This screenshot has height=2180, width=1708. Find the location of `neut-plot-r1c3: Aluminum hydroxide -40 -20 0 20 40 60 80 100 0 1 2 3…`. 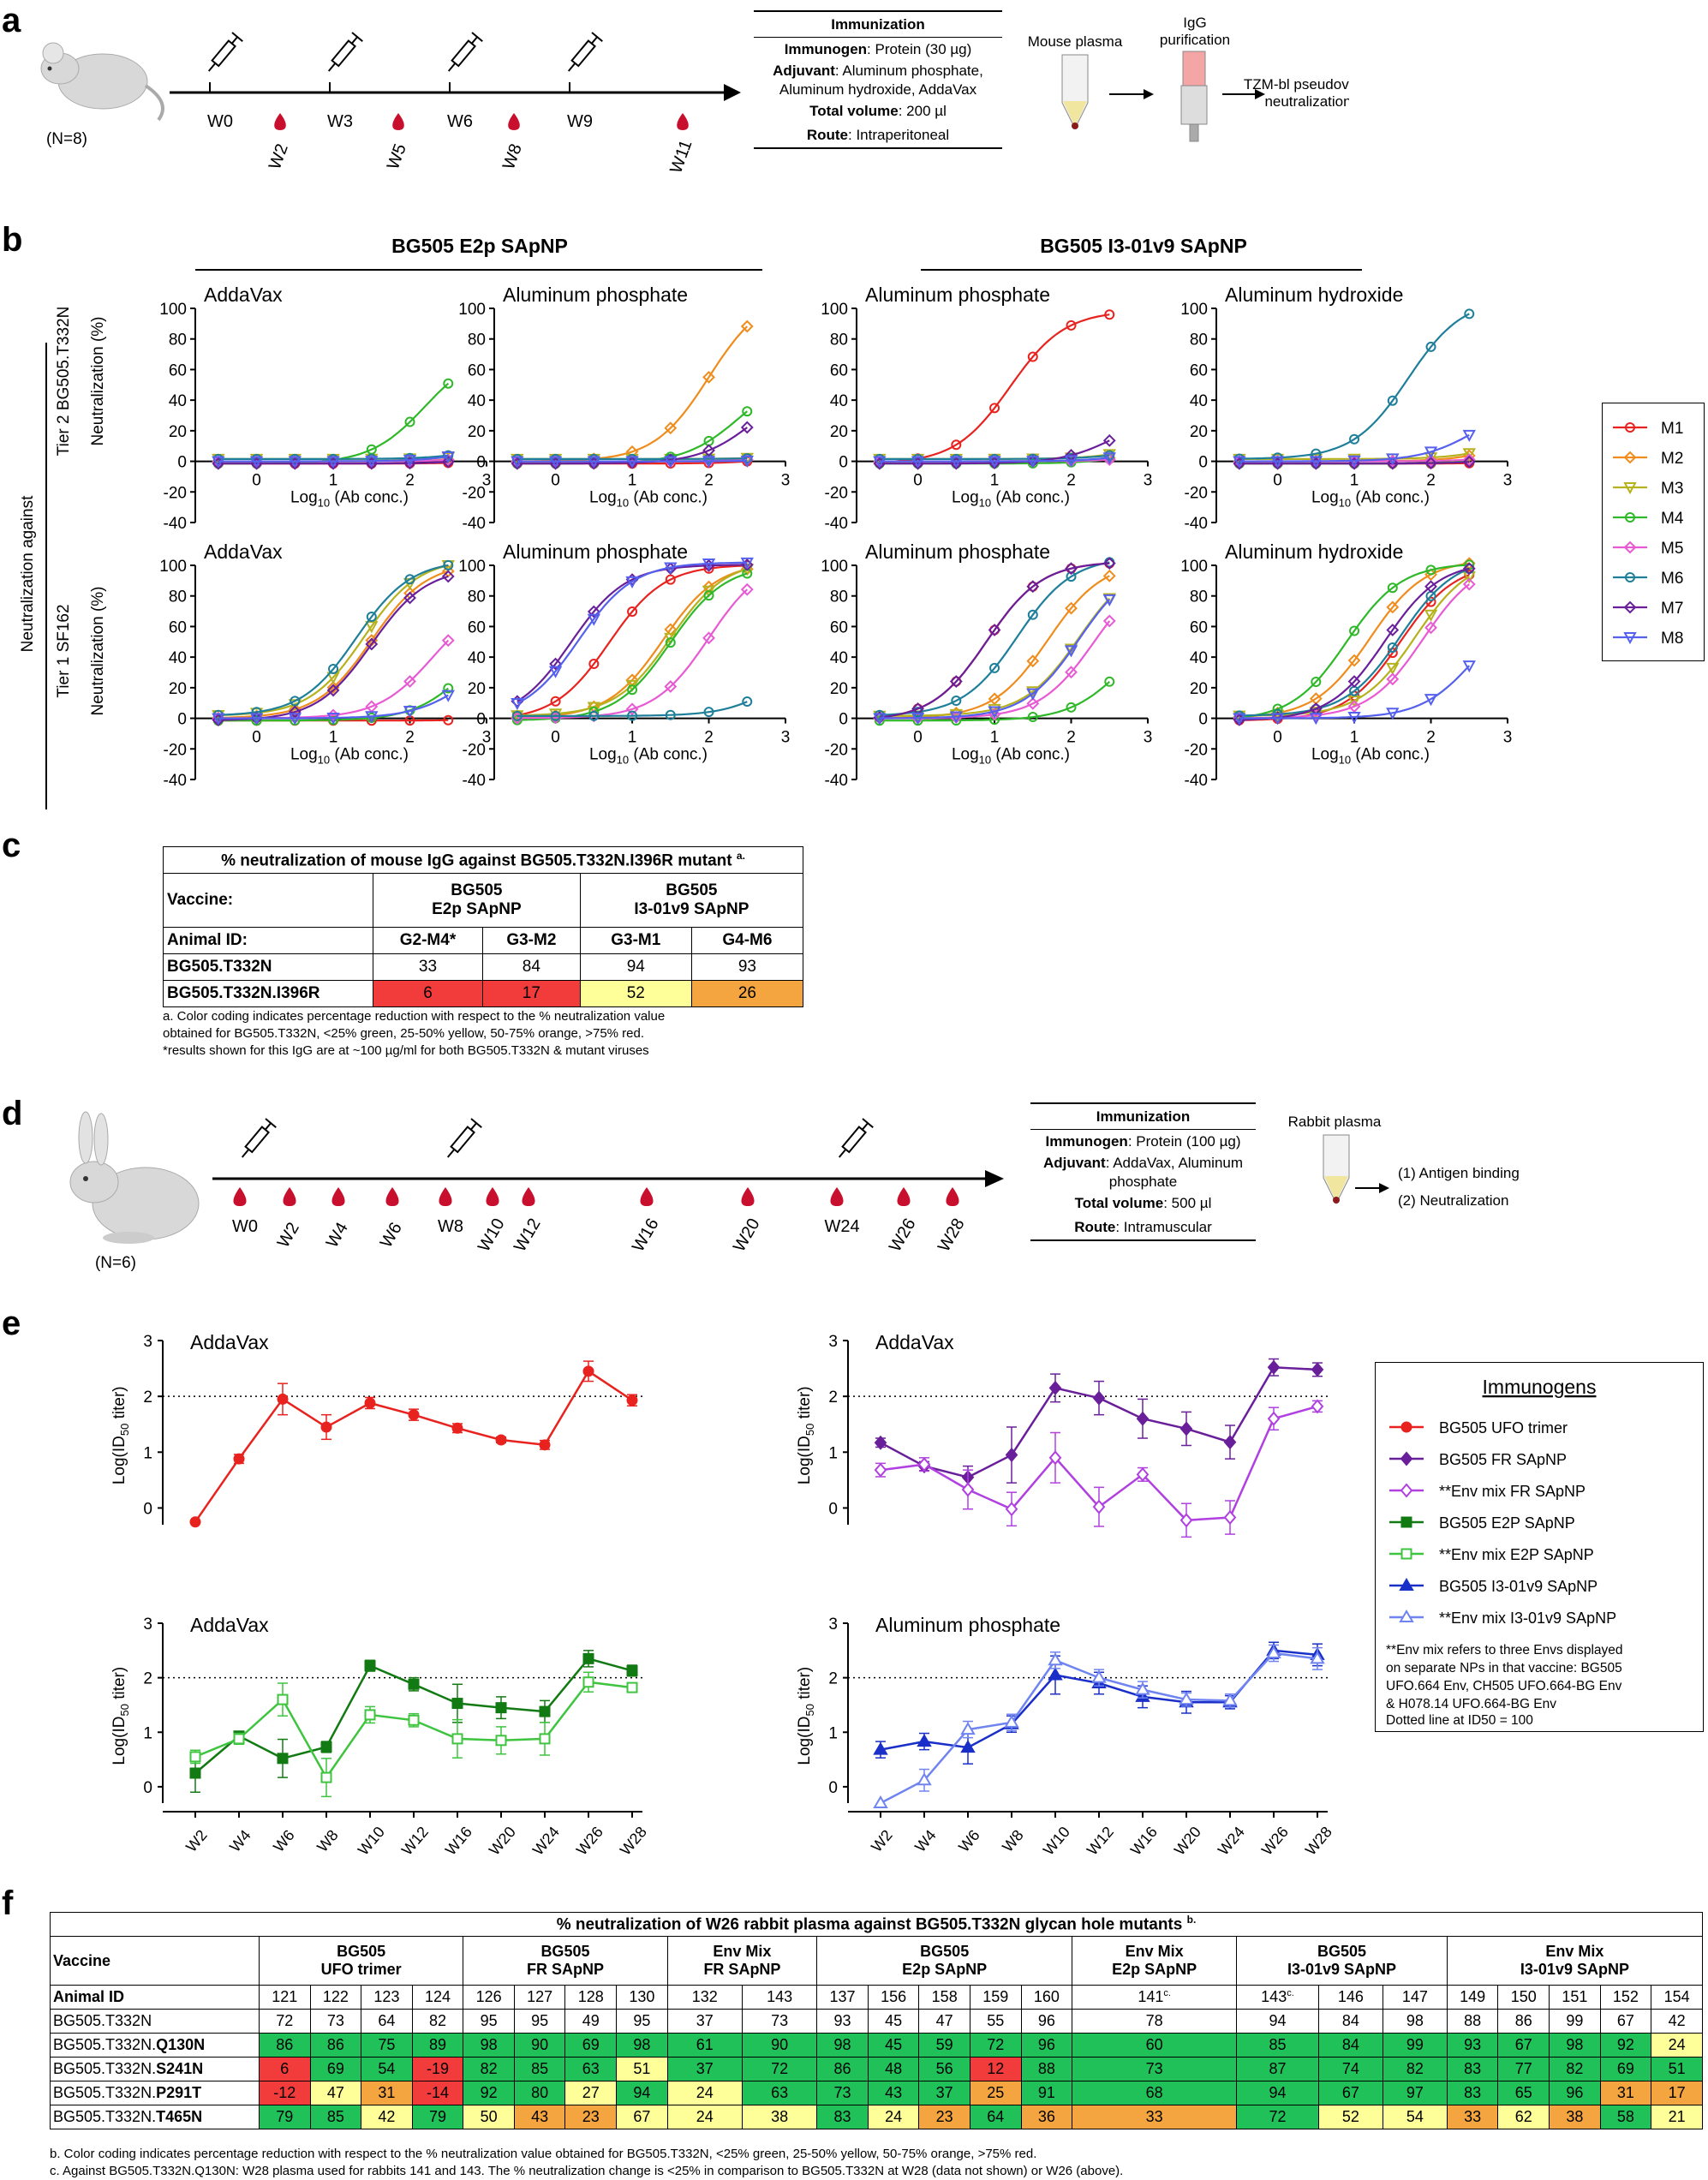

neut-plot-r1c3: Aluminum hydroxide -40 -20 0 20 40 60 80 100 0 1 2 3… is located at coordinates (1346, 665).